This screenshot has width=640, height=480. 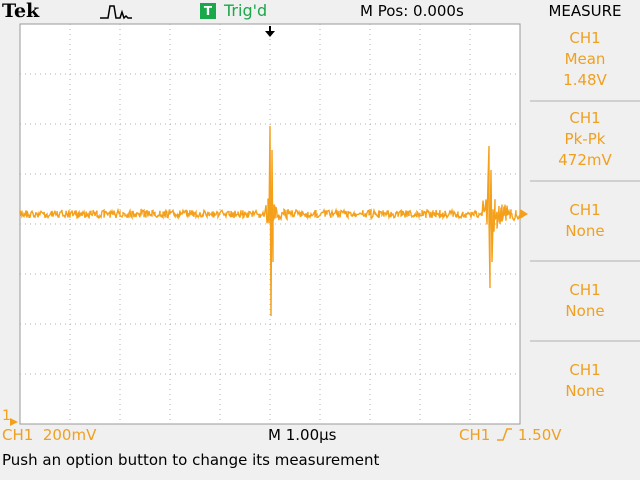 I want to click on menu-title: MEASURE, so click(x=585, y=11).